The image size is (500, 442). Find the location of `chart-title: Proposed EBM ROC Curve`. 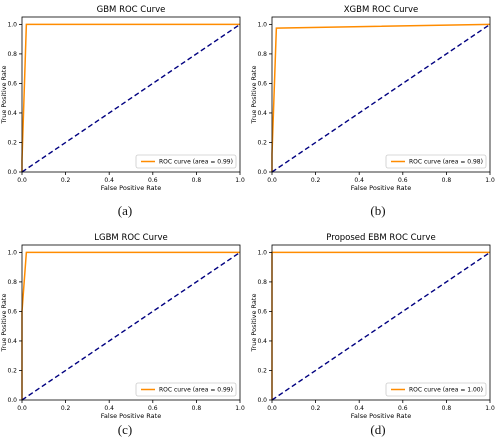

chart-title: Proposed EBM ROC Curve is located at coordinates (380, 238).